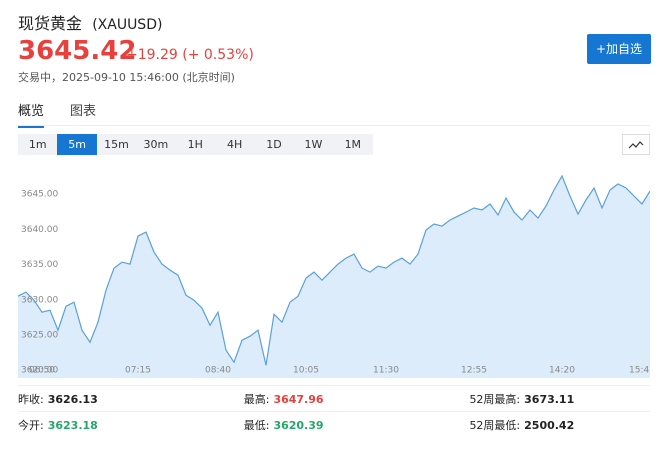 The height and width of the screenshot is (454, 660). What do you see at coordinates (495, 399) in the screenshot?
I see `stat-label: 52周最高:` at bounding box center [495, 399].